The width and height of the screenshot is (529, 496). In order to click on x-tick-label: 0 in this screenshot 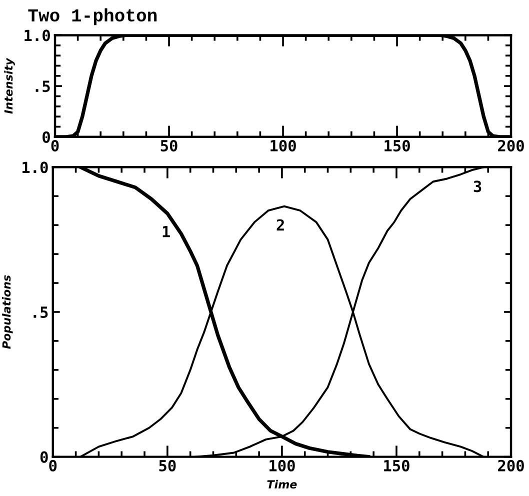, I will do `click(55, 146)`.